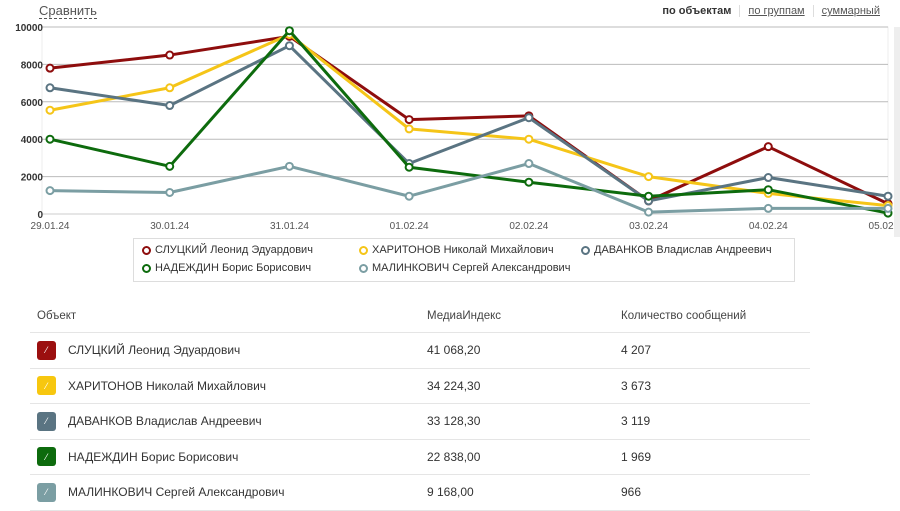 The image size is (900, 511). What do you see at coordinates (884, 226) in the screenshot?
I see `x-tick-label: 05.02.24` at bounding box center [884, 226].